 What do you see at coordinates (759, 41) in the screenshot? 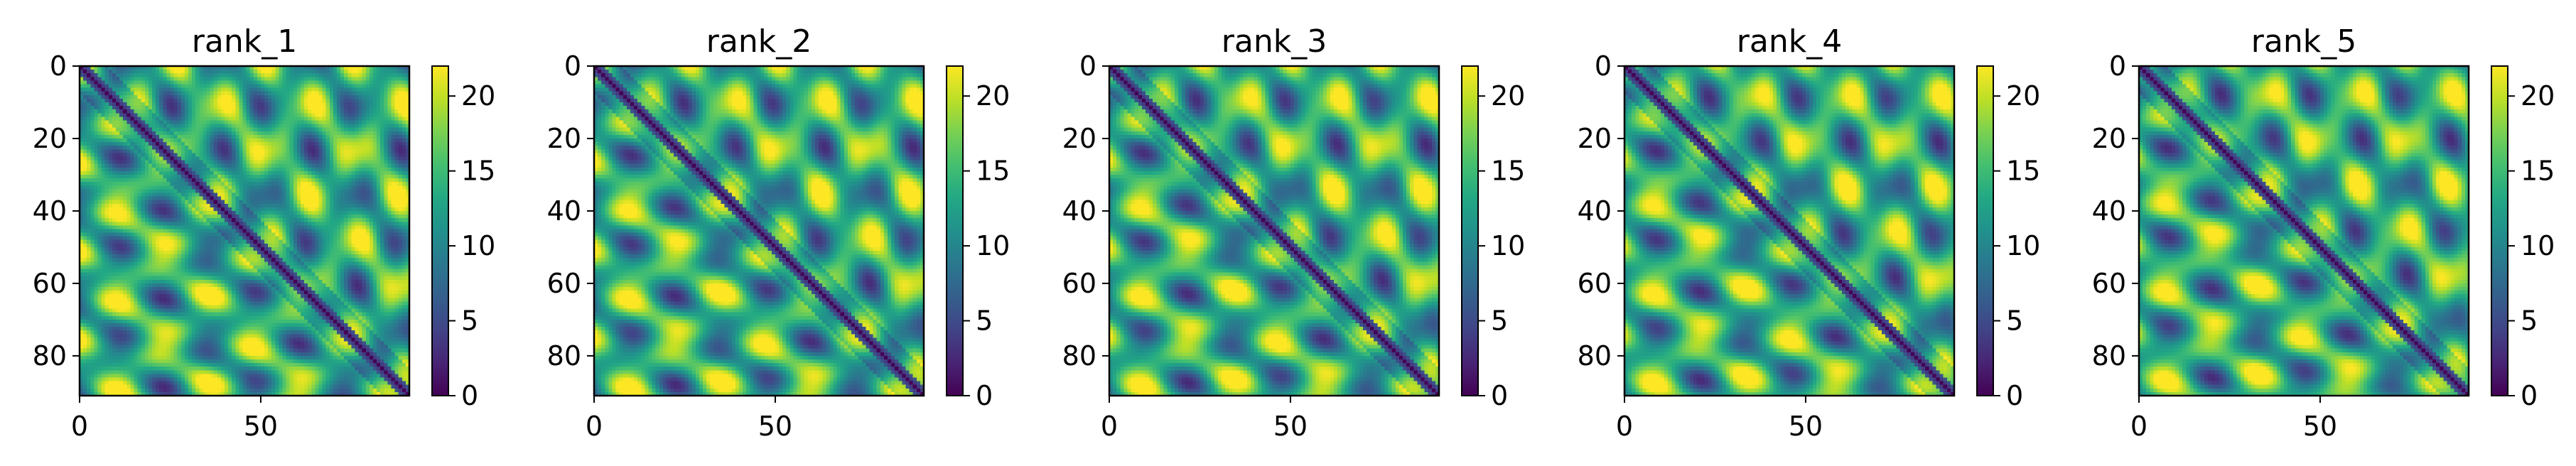
I see `panel-title: rank_2` at bounding box center [759, 41].